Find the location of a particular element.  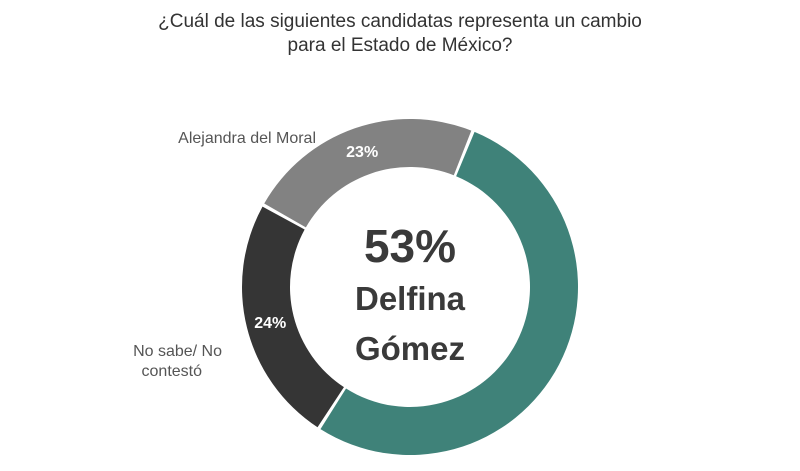

category-label-alejandra: Alejandra del Moral is located at coordinates (247, 138).